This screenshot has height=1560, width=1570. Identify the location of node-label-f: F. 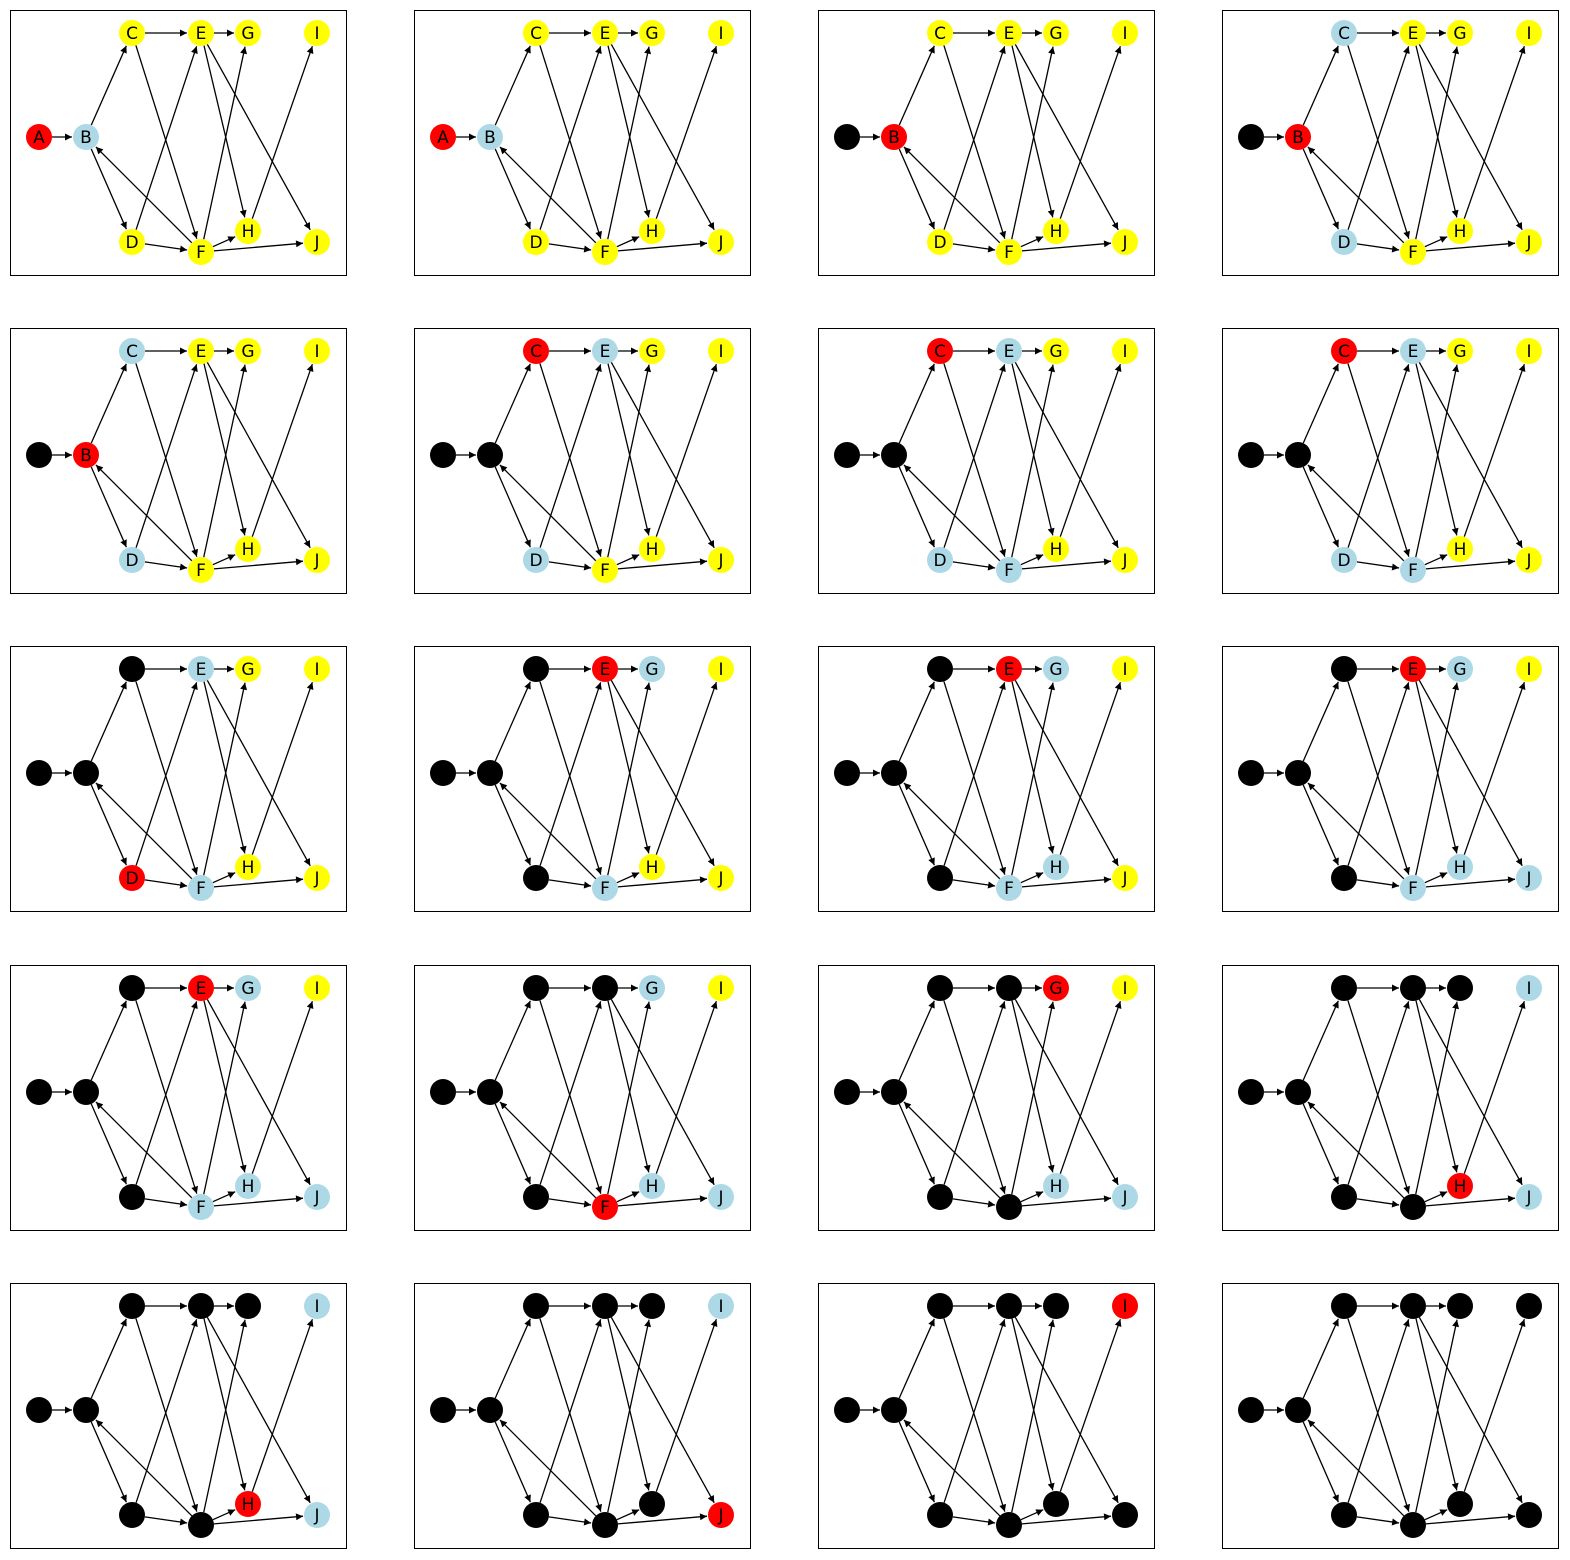
(201, 571).